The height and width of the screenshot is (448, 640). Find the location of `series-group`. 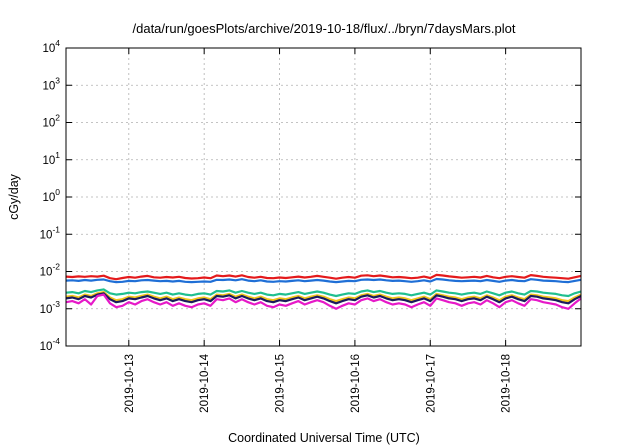

series-group is located at coordinates (323, 291).